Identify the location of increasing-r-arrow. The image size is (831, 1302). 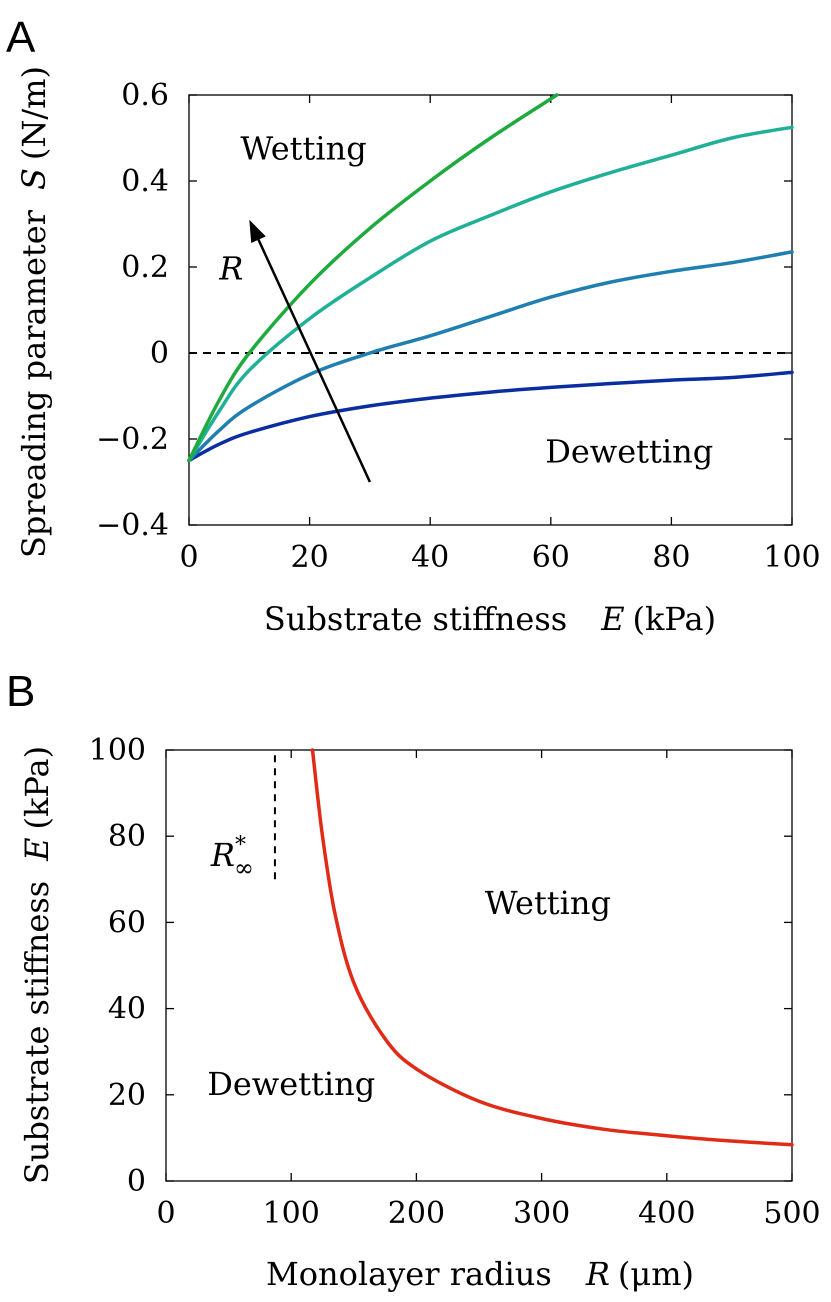
(314, 361).